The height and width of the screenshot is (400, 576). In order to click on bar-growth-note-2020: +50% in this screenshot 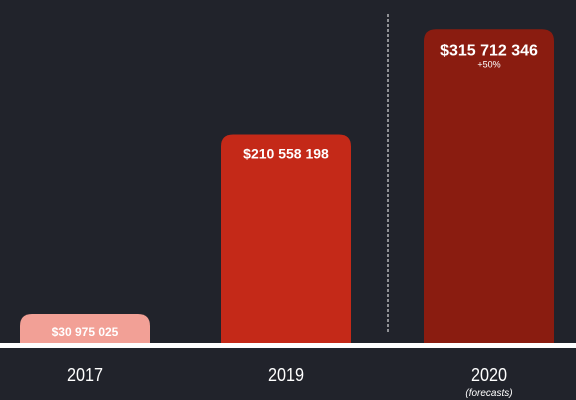, I will do `click(488, 64)`.